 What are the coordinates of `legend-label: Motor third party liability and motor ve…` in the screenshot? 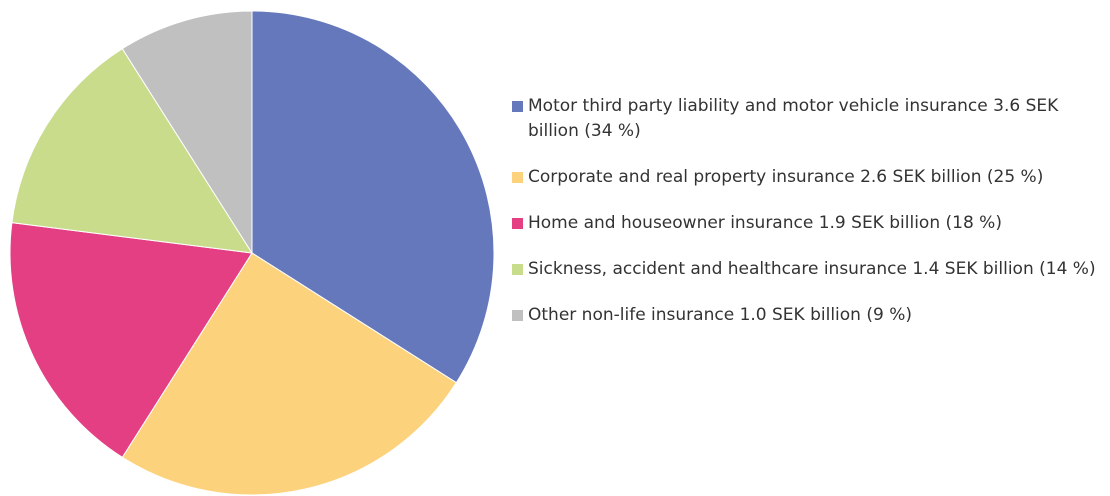 It's located at (793, 118).